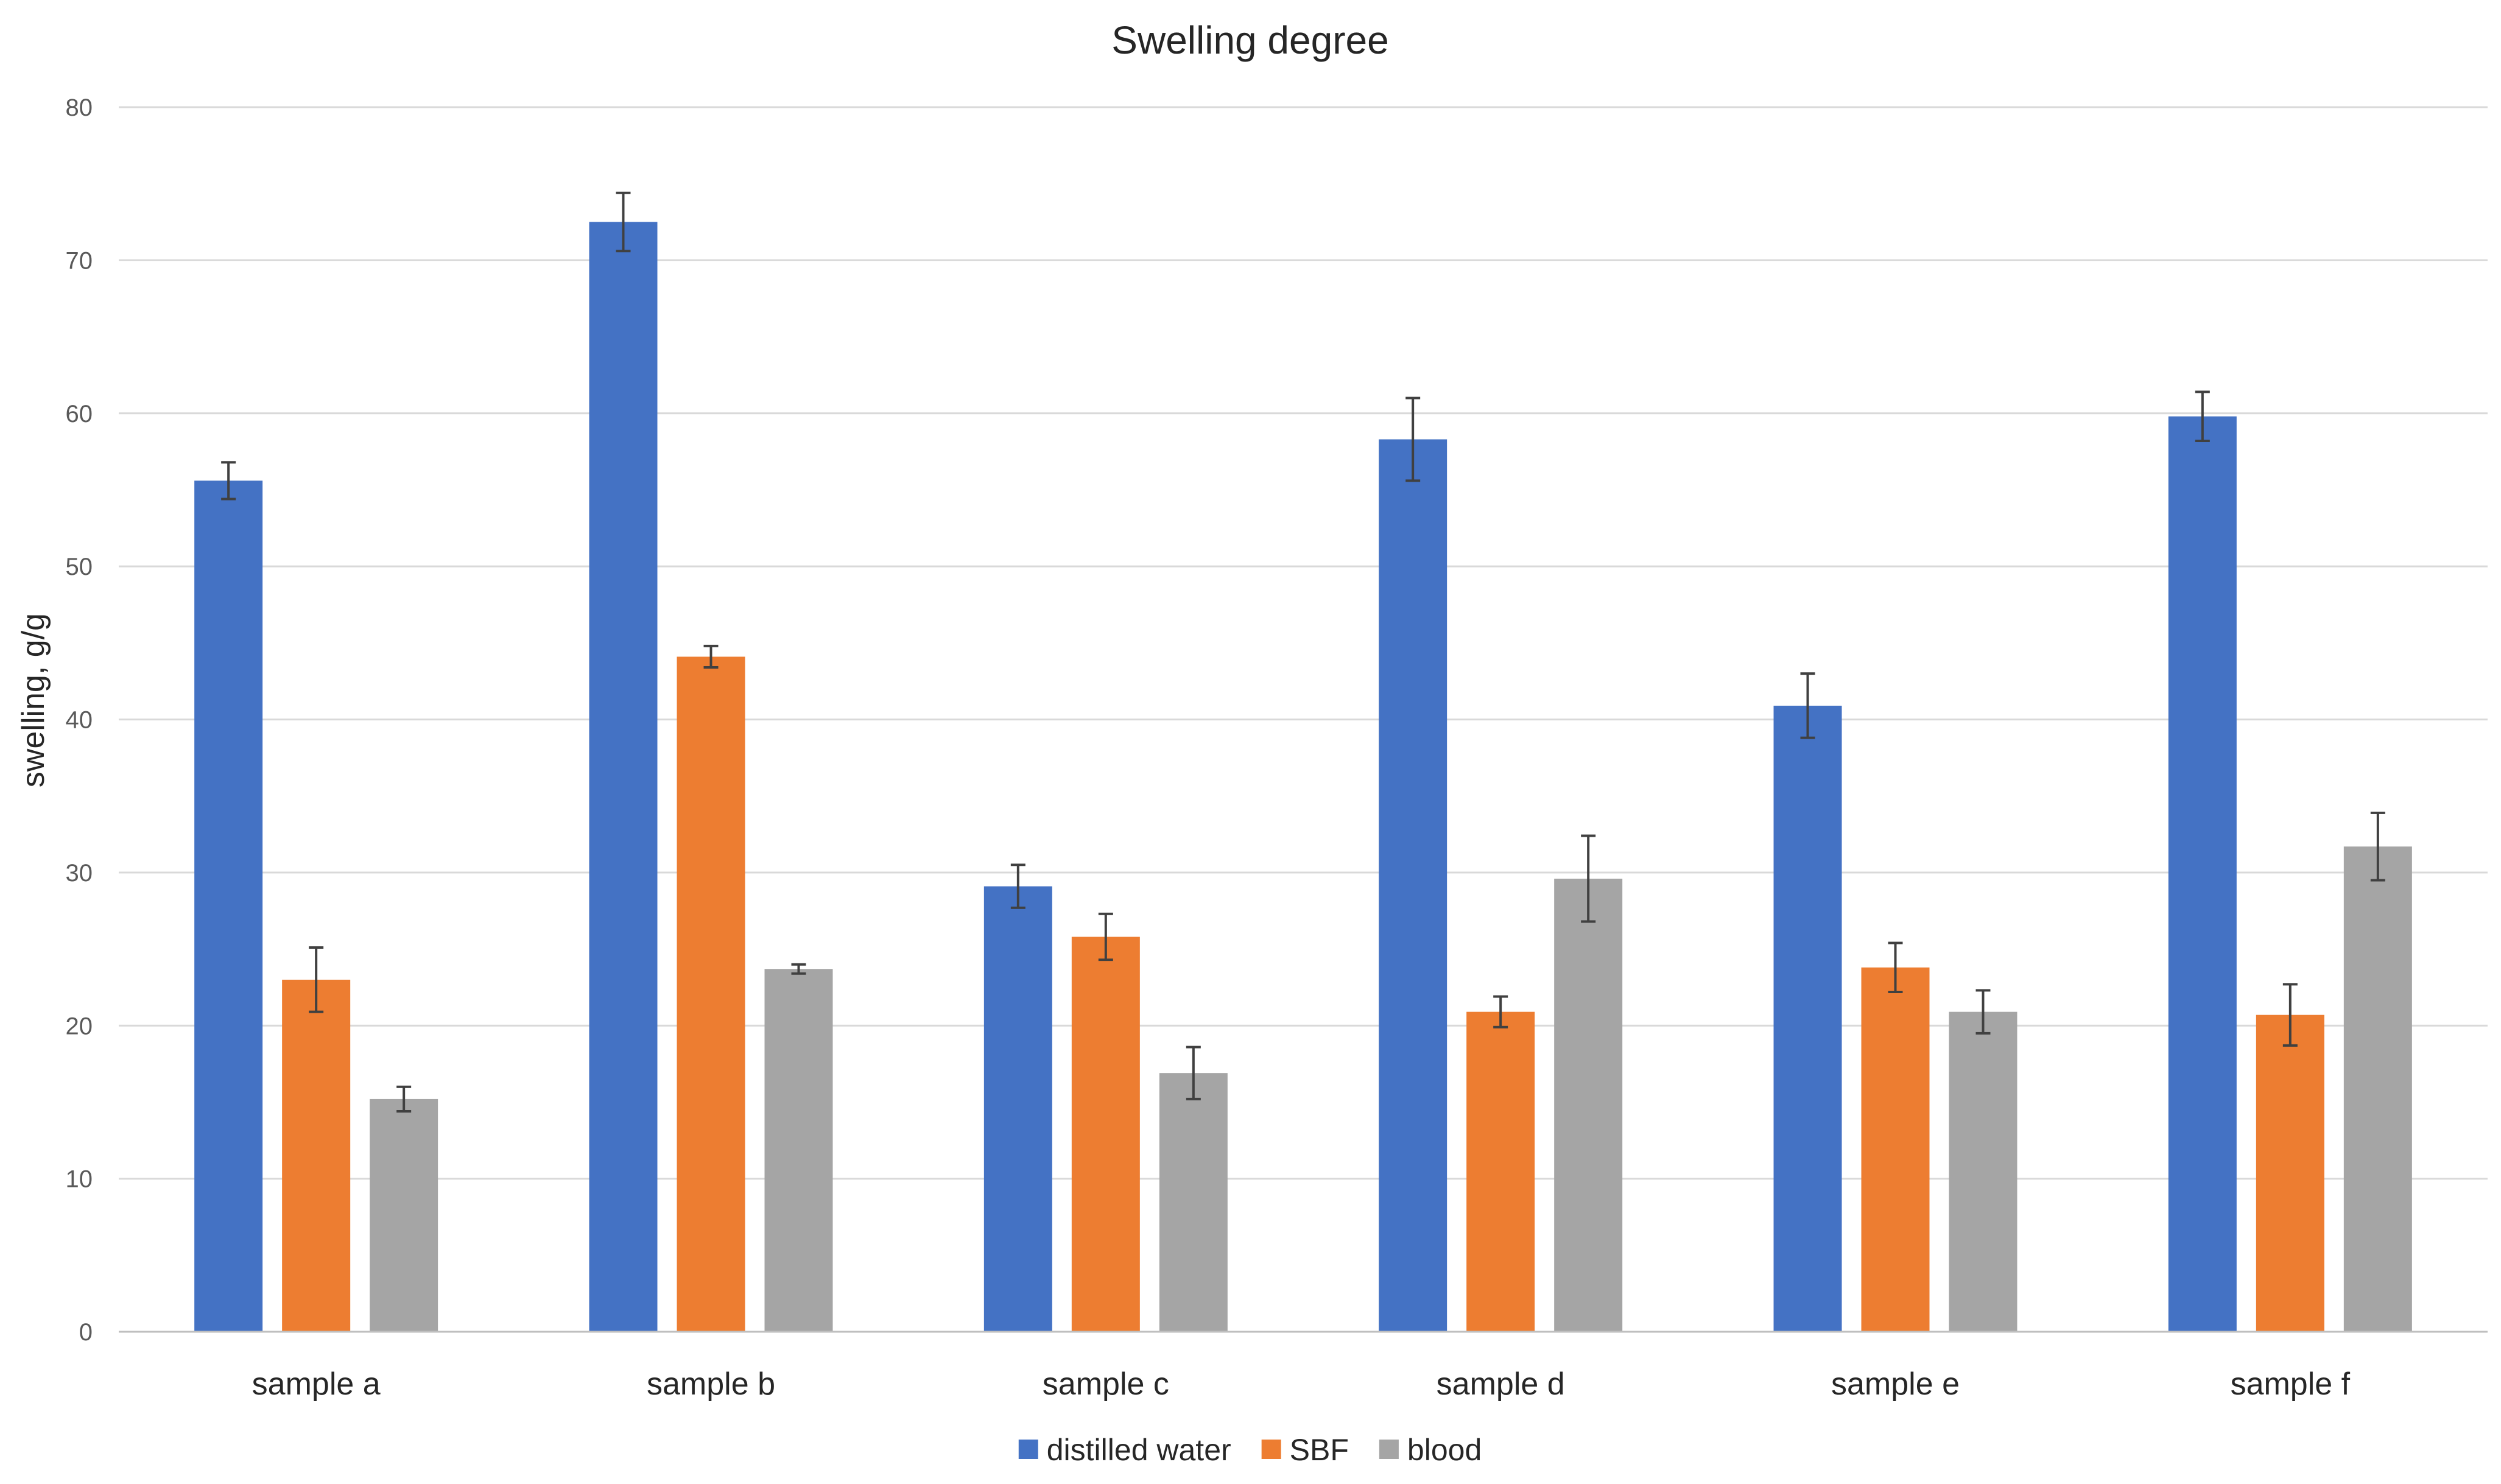  Describe the element at coordinates (1319, 1450) in the screenshot. I see `legend-label: SBF` at that location.